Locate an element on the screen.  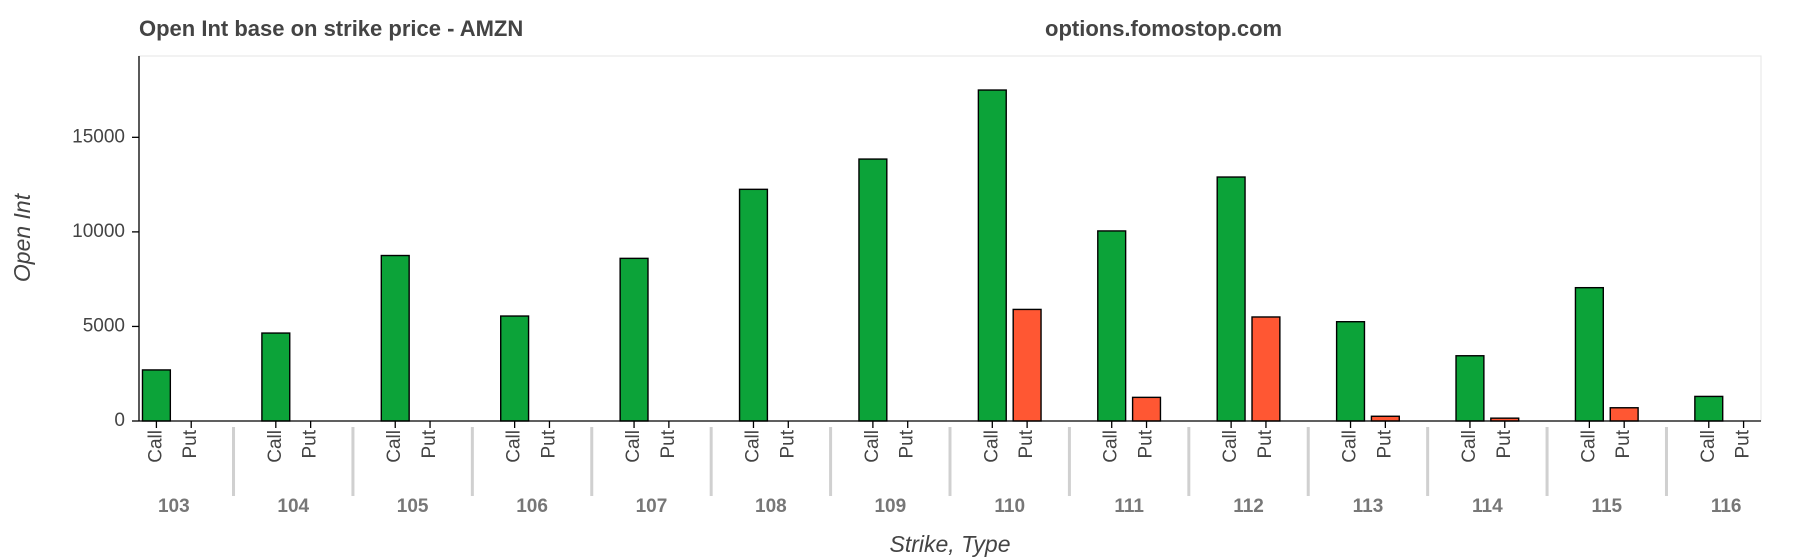
x-group-label: 111 is located at coordinates (1129, 506).